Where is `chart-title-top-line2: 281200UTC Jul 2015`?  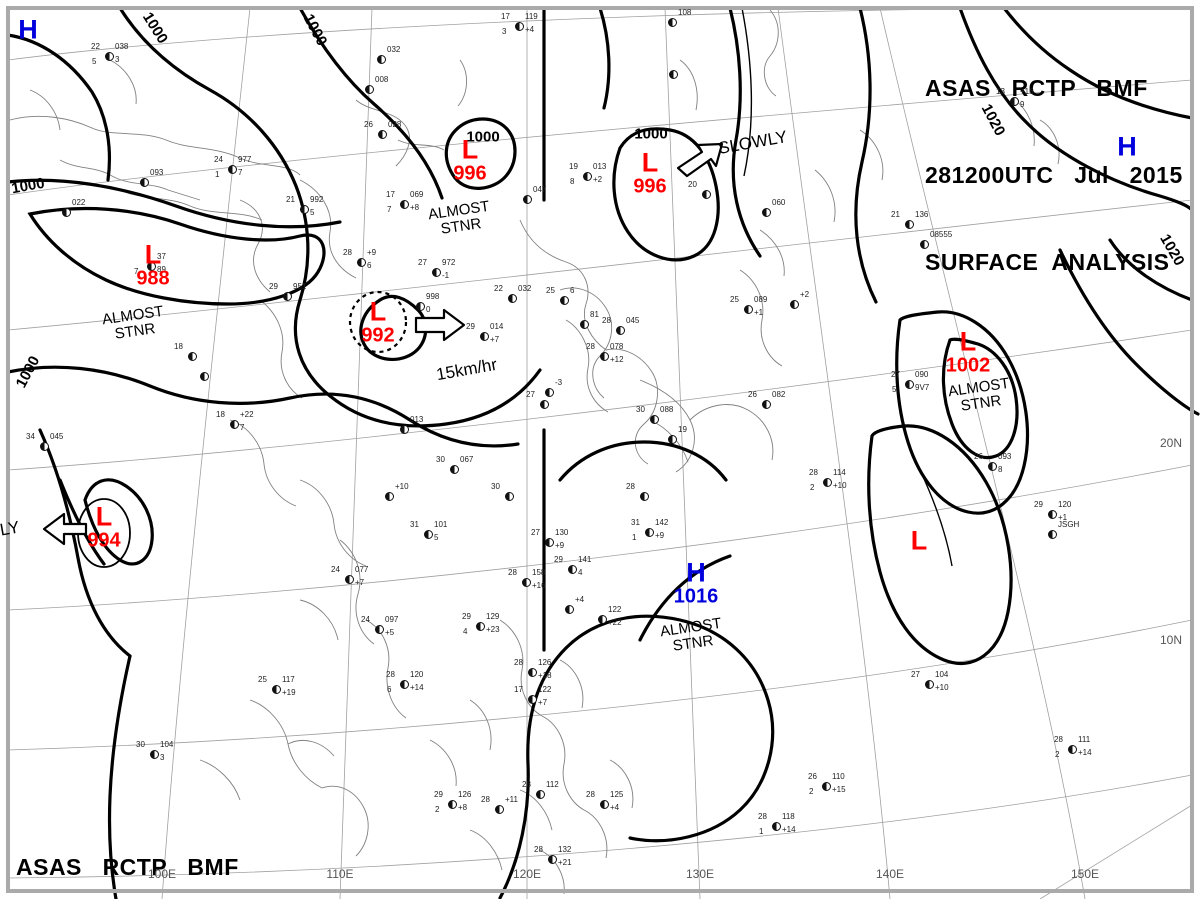 chart-title-top-line2: 281200UTC Jul 2015 is located at coordinates (1054, 175).